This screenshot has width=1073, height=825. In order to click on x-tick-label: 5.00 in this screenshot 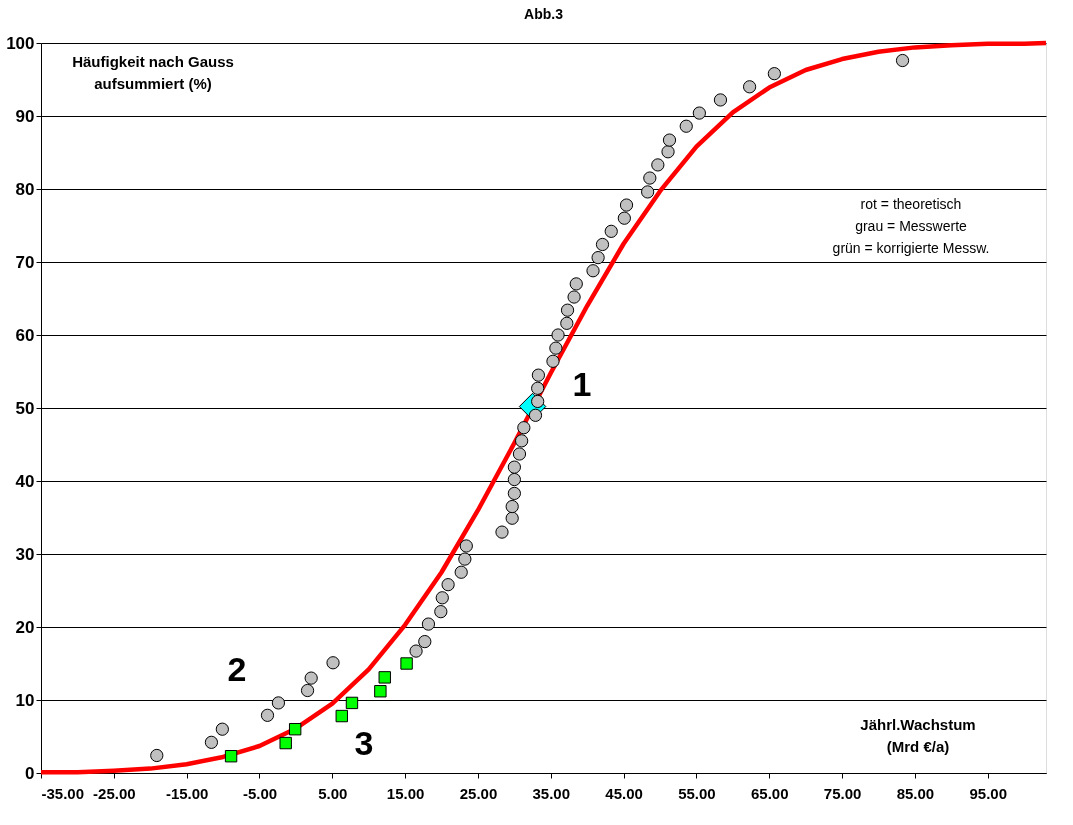, I will do `click(333, 793)`.